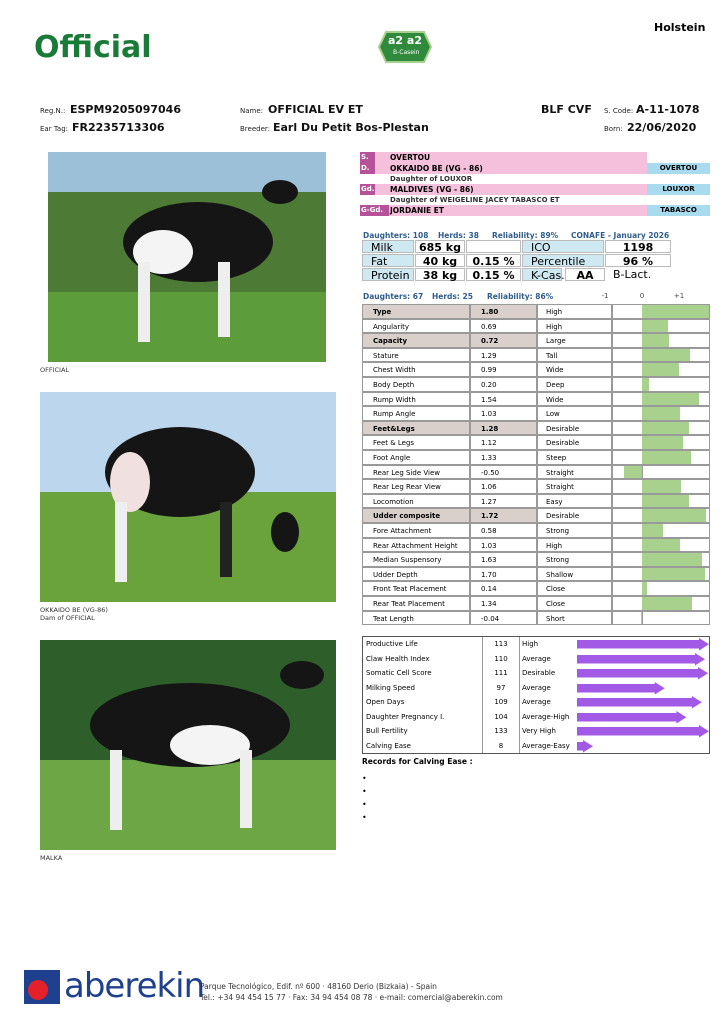 The width and height of the screenshot is (723, 1024). What do you see at coordinates (563, 261) in the screenshot?
I see `prod-cell: Percentile` at bounding box center [563, 261].